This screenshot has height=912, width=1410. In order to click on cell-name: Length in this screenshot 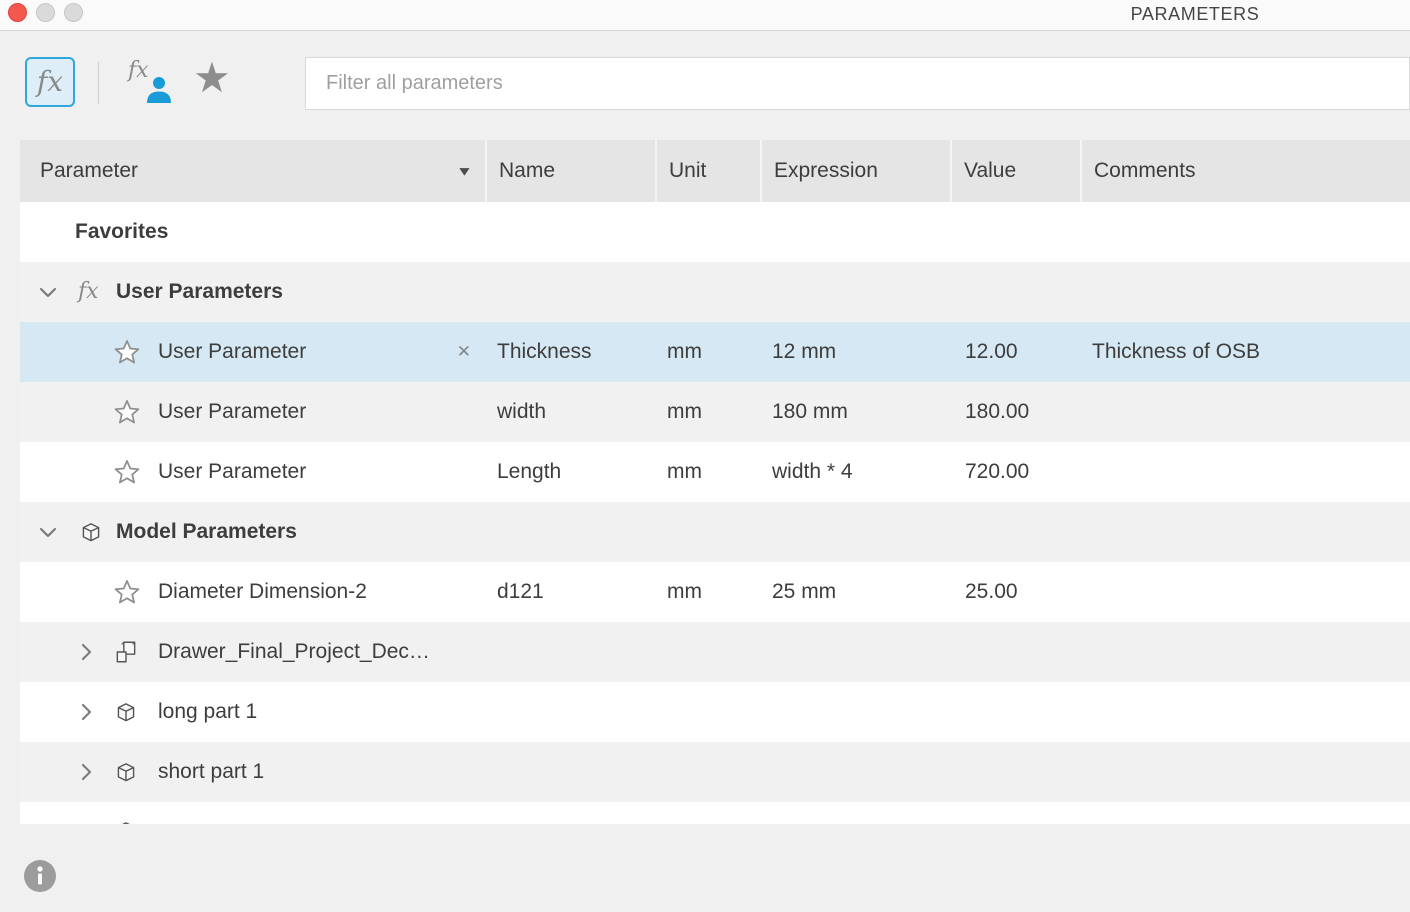, I will do `click(529, 471)`.